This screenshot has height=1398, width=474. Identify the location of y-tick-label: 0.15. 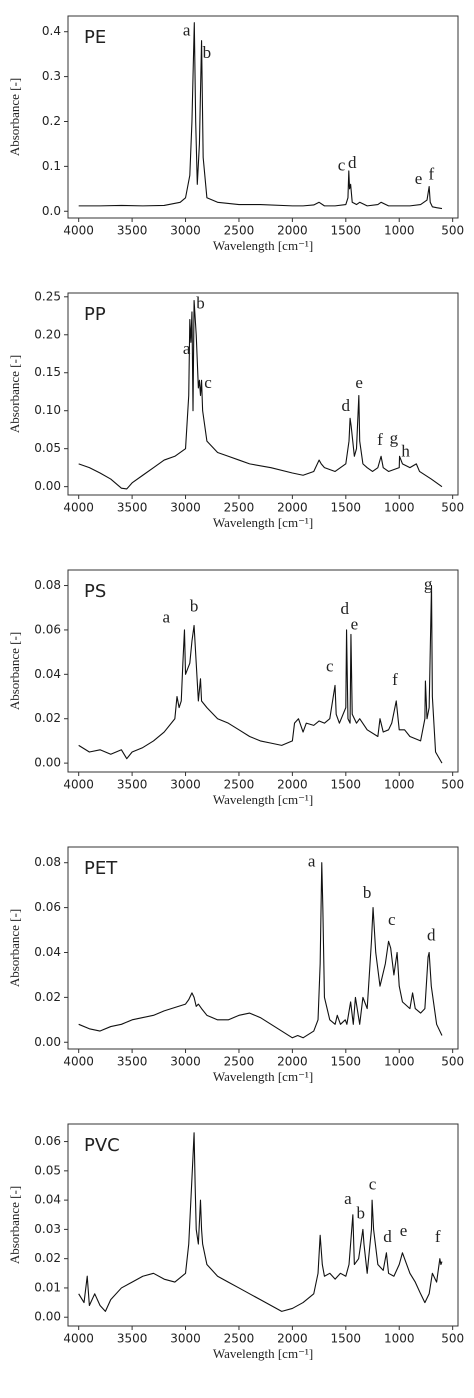
(47, 372).